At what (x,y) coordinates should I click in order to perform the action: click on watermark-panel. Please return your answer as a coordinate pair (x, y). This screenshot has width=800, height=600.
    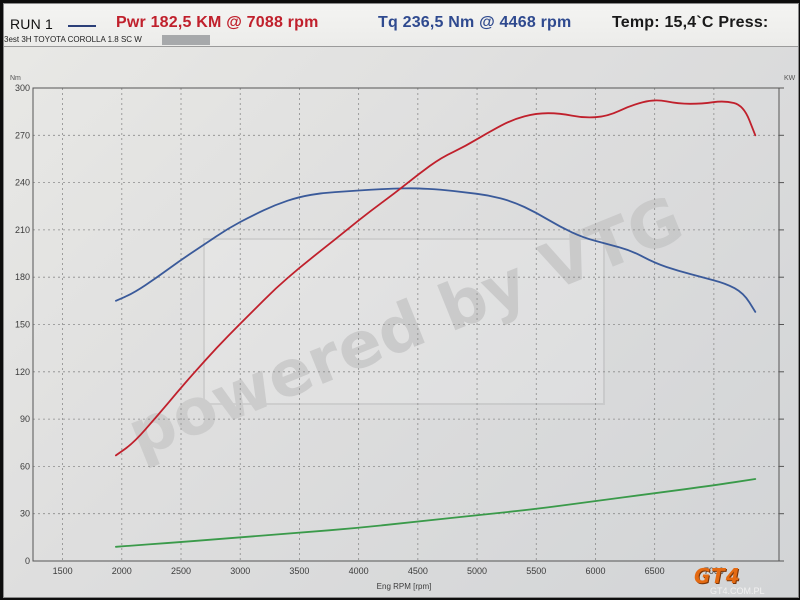
    Looking at the image, I should click on (404, 321).